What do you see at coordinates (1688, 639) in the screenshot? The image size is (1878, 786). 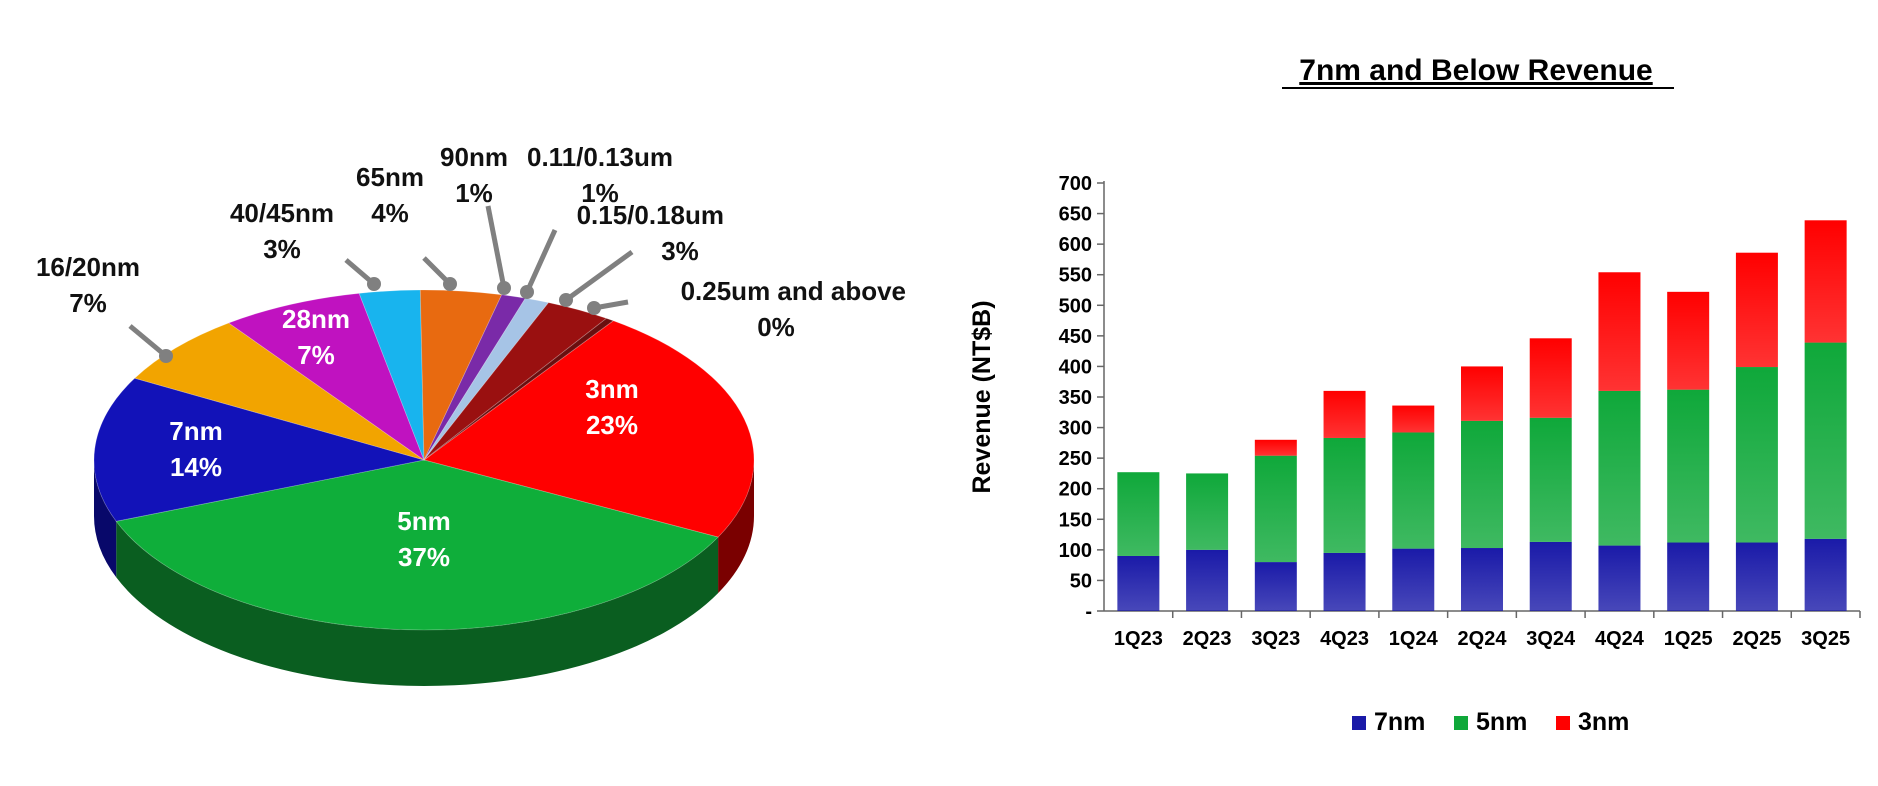 I see `x-tick-label: 1Q25` at bounding box center [1688, 639].